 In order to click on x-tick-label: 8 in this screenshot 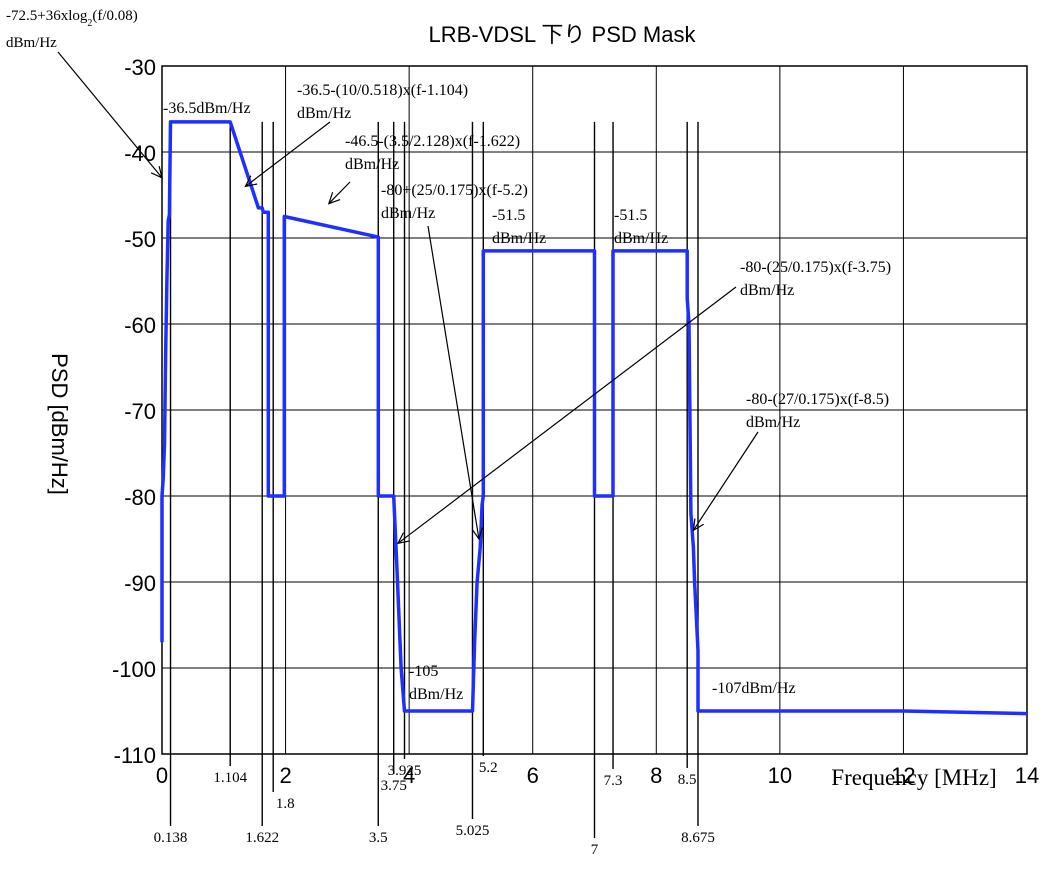, I will do `click(656, 775)`.